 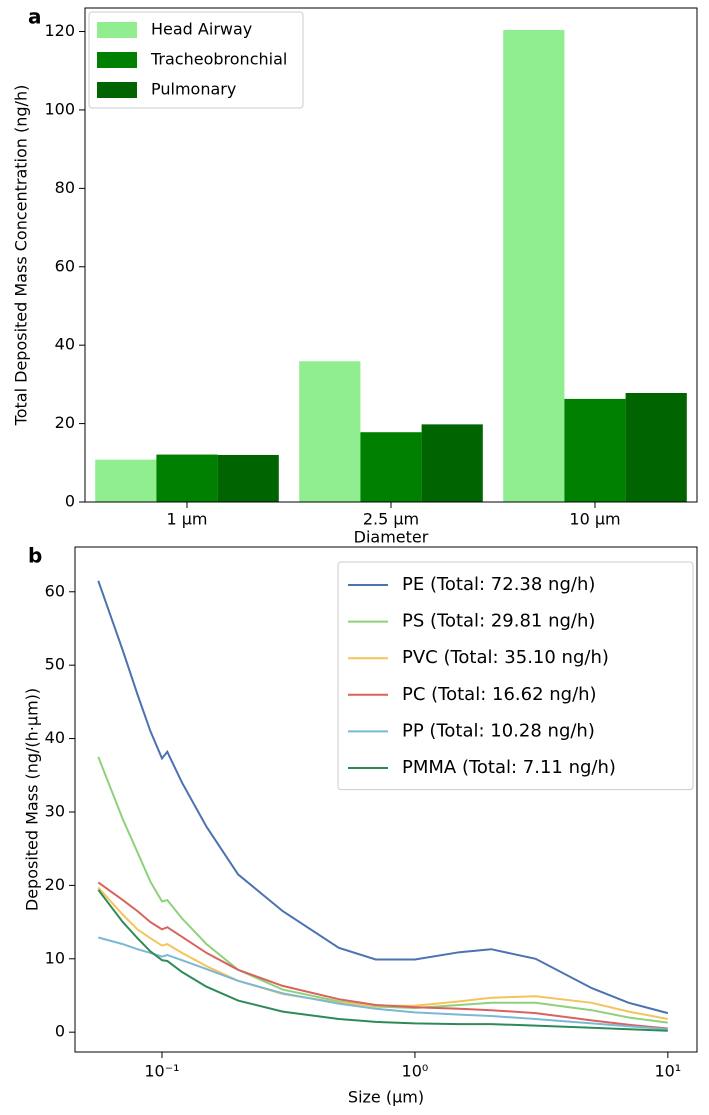 I want to click on legend-label: PP (Total: 10.28 ng/h), so click(x=498, y=730).